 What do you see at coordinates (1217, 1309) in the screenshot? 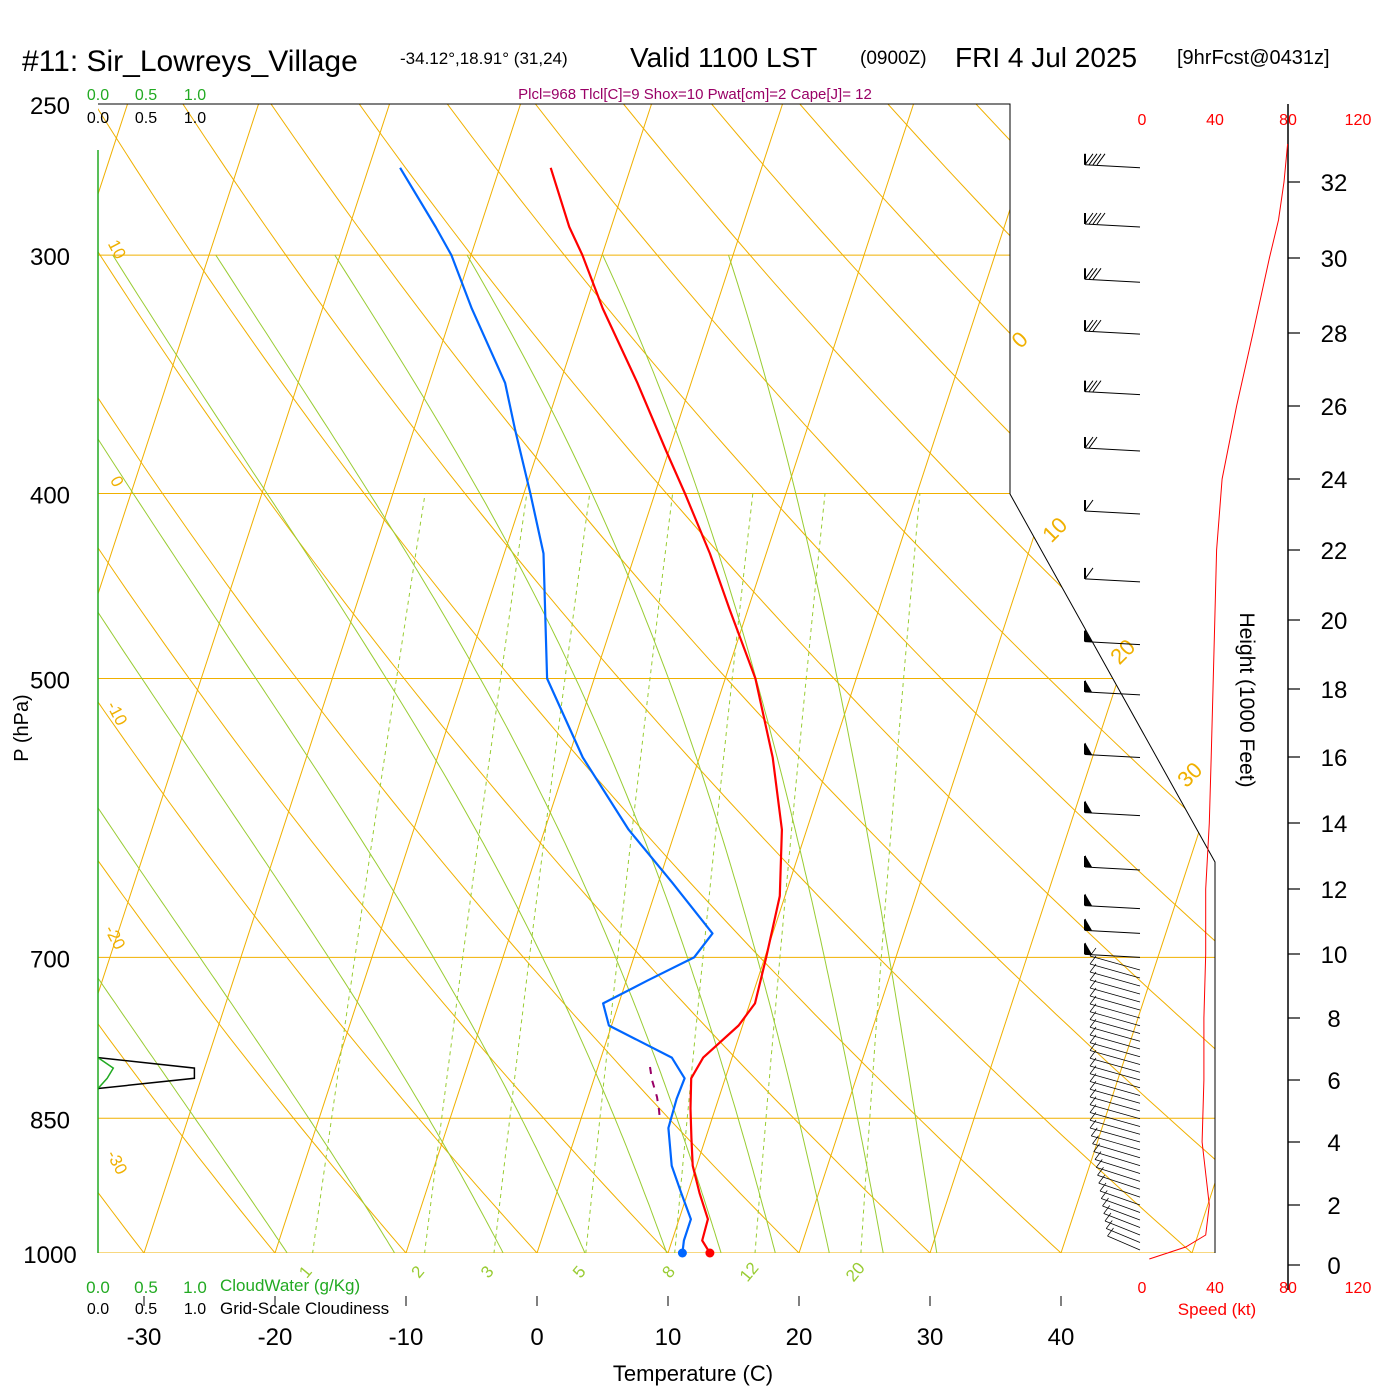
I see `speed-axis-label: Speed (kt)` at bounding box center [1217, 1309].